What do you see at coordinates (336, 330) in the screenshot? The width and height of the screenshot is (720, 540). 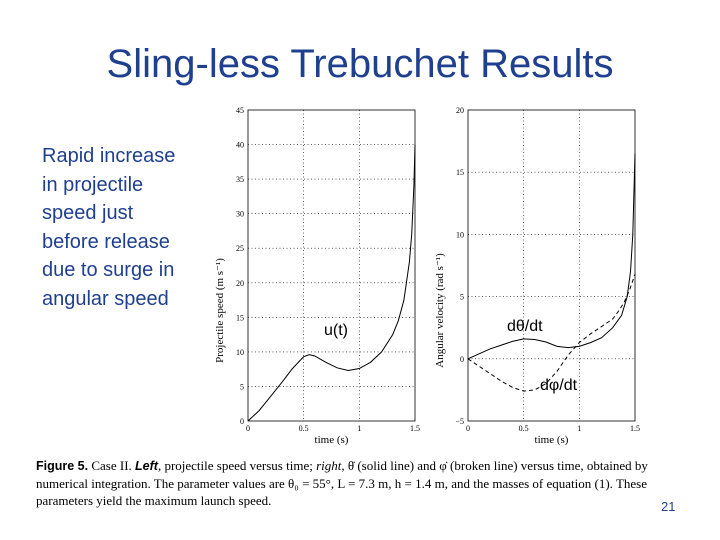 I see `annotation-projectile-speed: u(t)` at bounding box center [336, 330].